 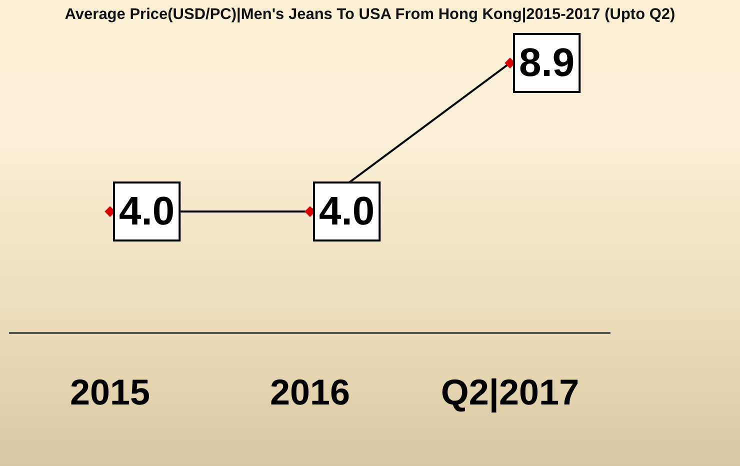 I want to click on x-tick-label: 2015, so click(x=110, y=391).